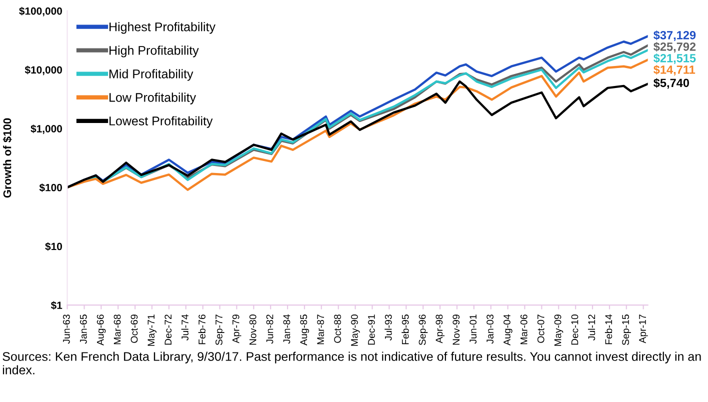  What do you see at coordinates (161, 122) in the screenshot?
I see `legend-label: Lowest Profitability` at bounding box center [161, 122].